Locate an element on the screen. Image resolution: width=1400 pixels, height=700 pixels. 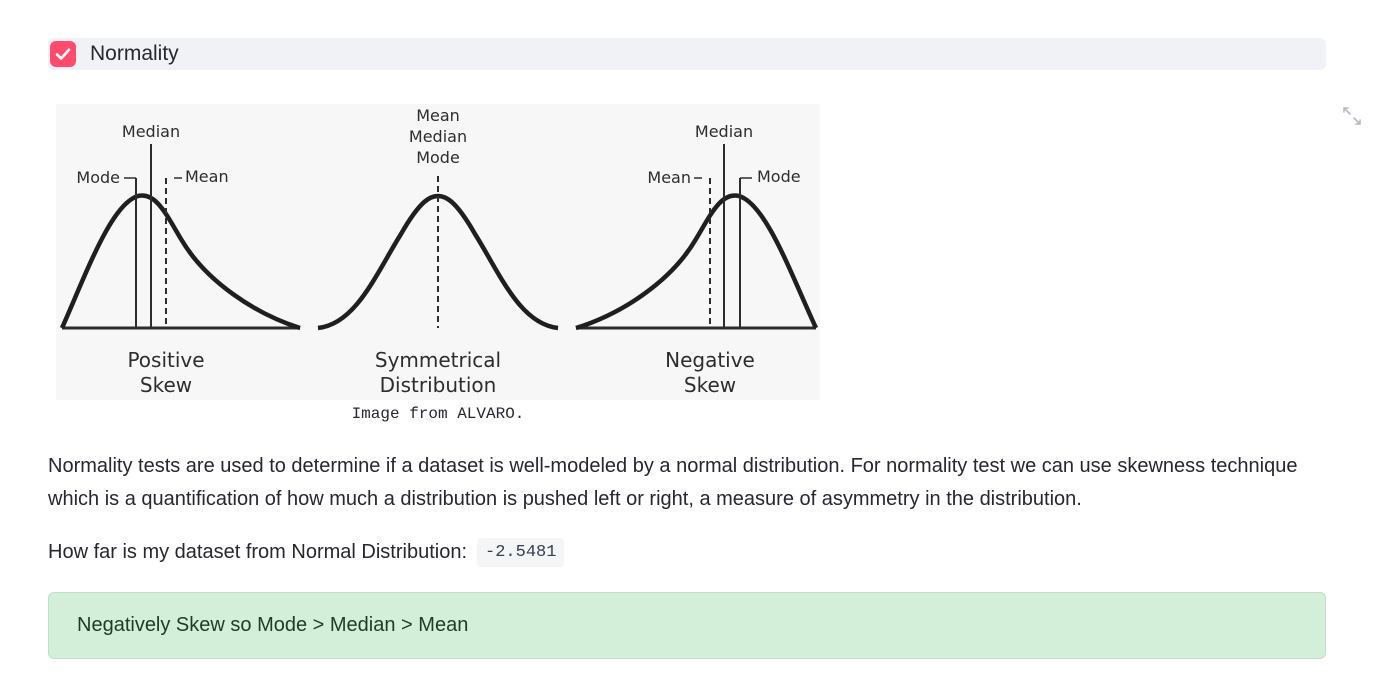
normality-checkbox is located at coordinates (63, 54).